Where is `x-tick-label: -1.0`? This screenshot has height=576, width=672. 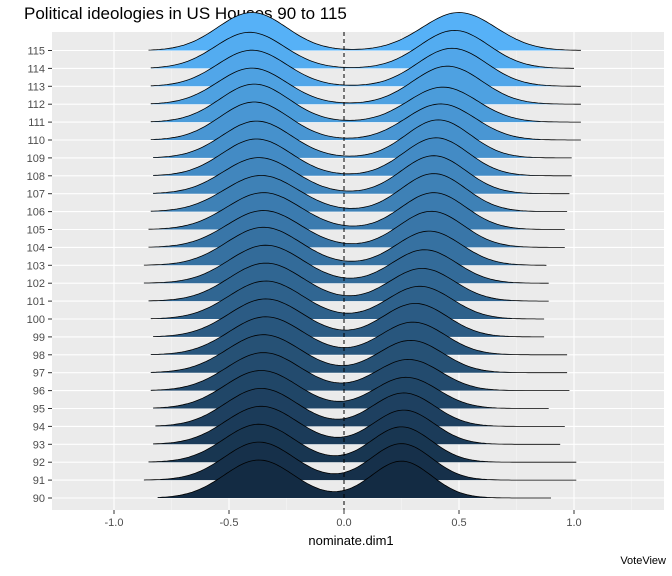
x-tick-label: -1.0 is located at coordinates (114, 523).